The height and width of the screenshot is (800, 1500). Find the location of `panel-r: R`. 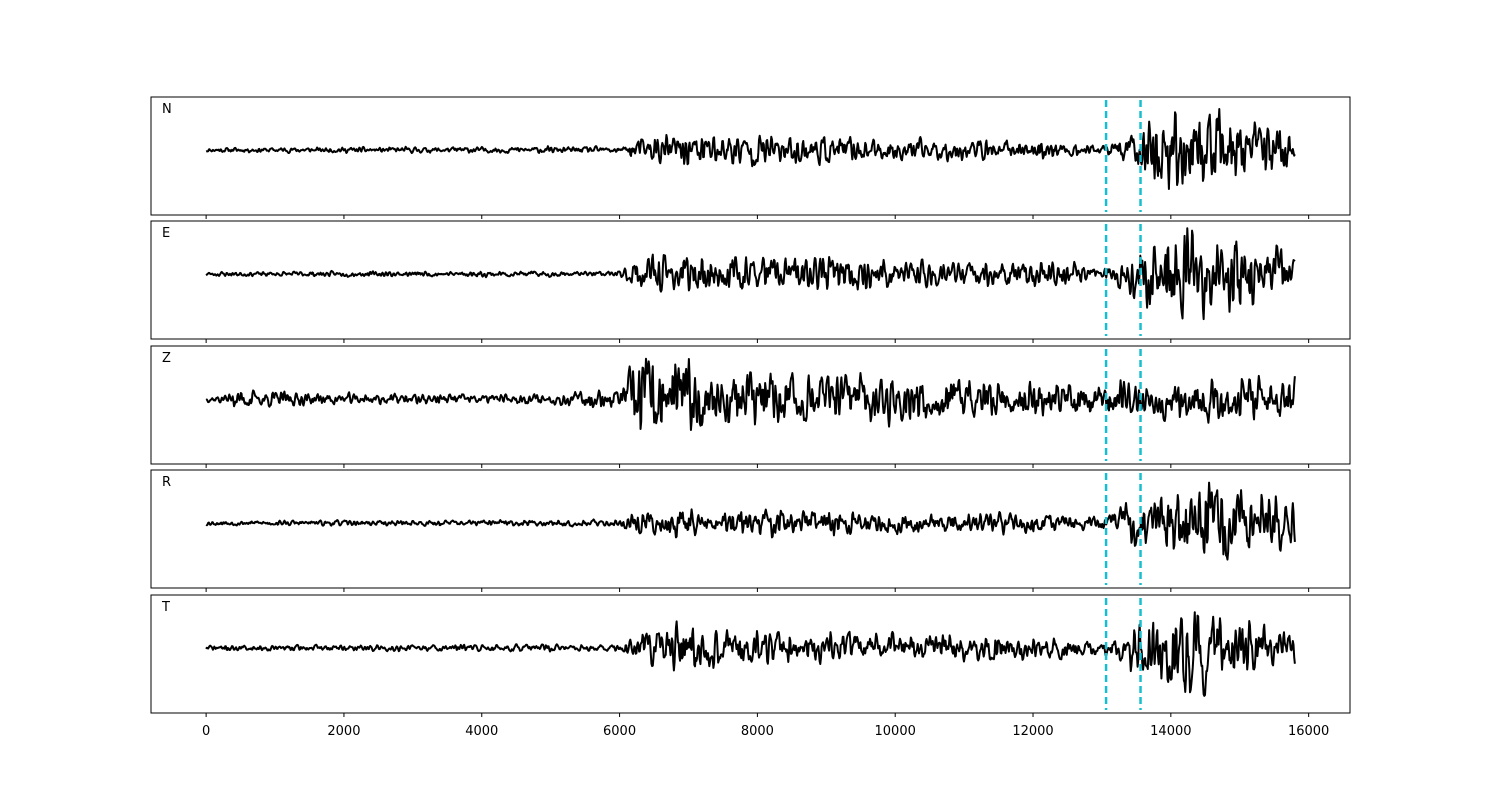

panel-r: R is located at coordinates (750, 530).